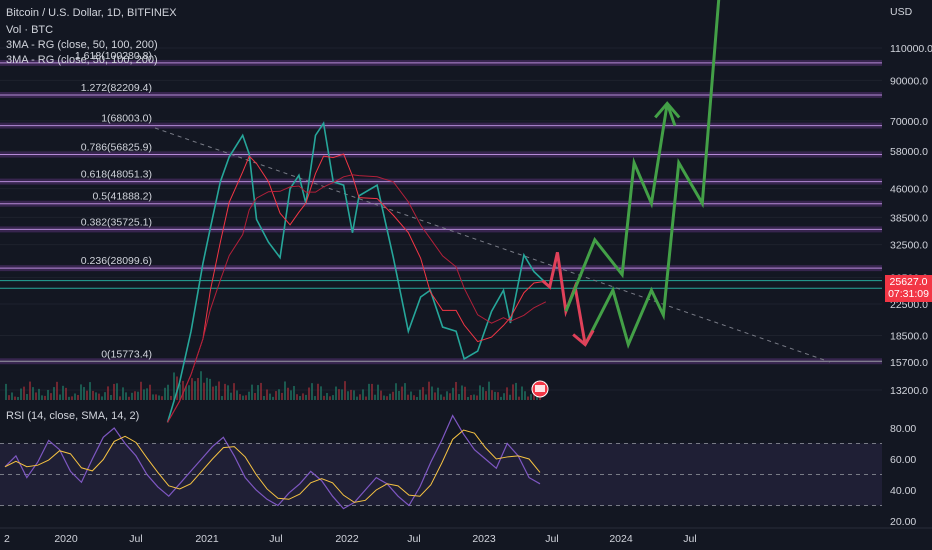 The image size is (932, 550). What do you see at coordinates (564, 298) in the screenshot?
I see `projection-path` at bounding box center [564, 298].